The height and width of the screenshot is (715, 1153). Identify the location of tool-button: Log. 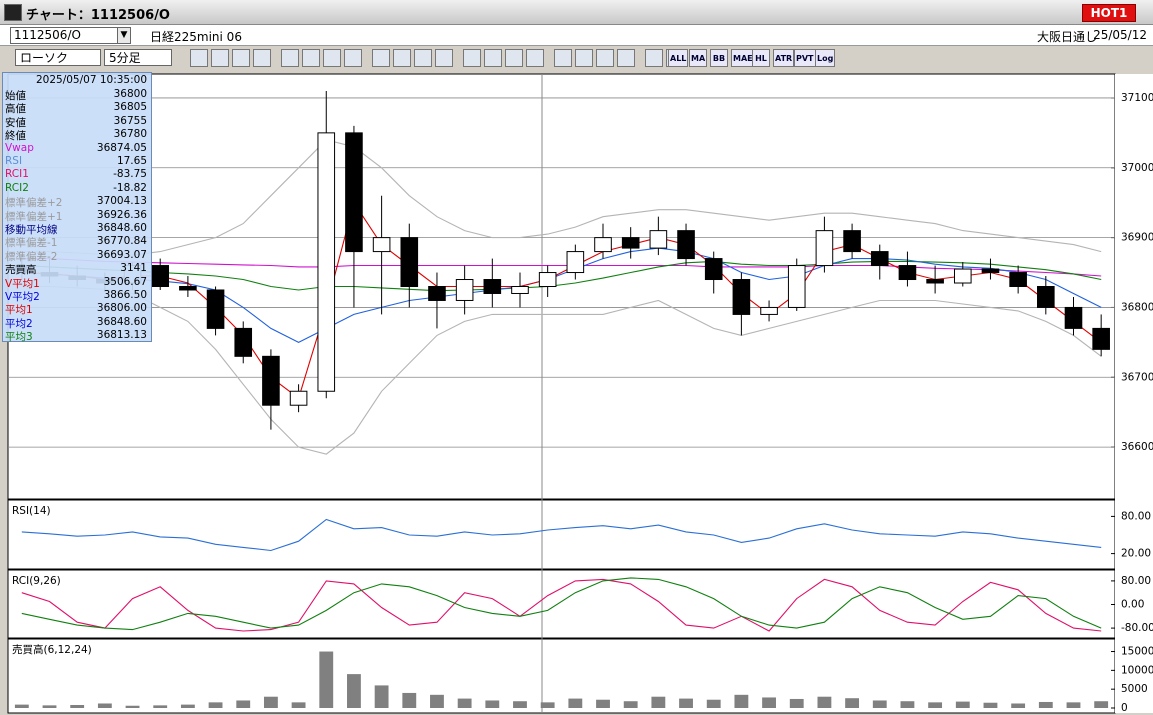
(825, 58).